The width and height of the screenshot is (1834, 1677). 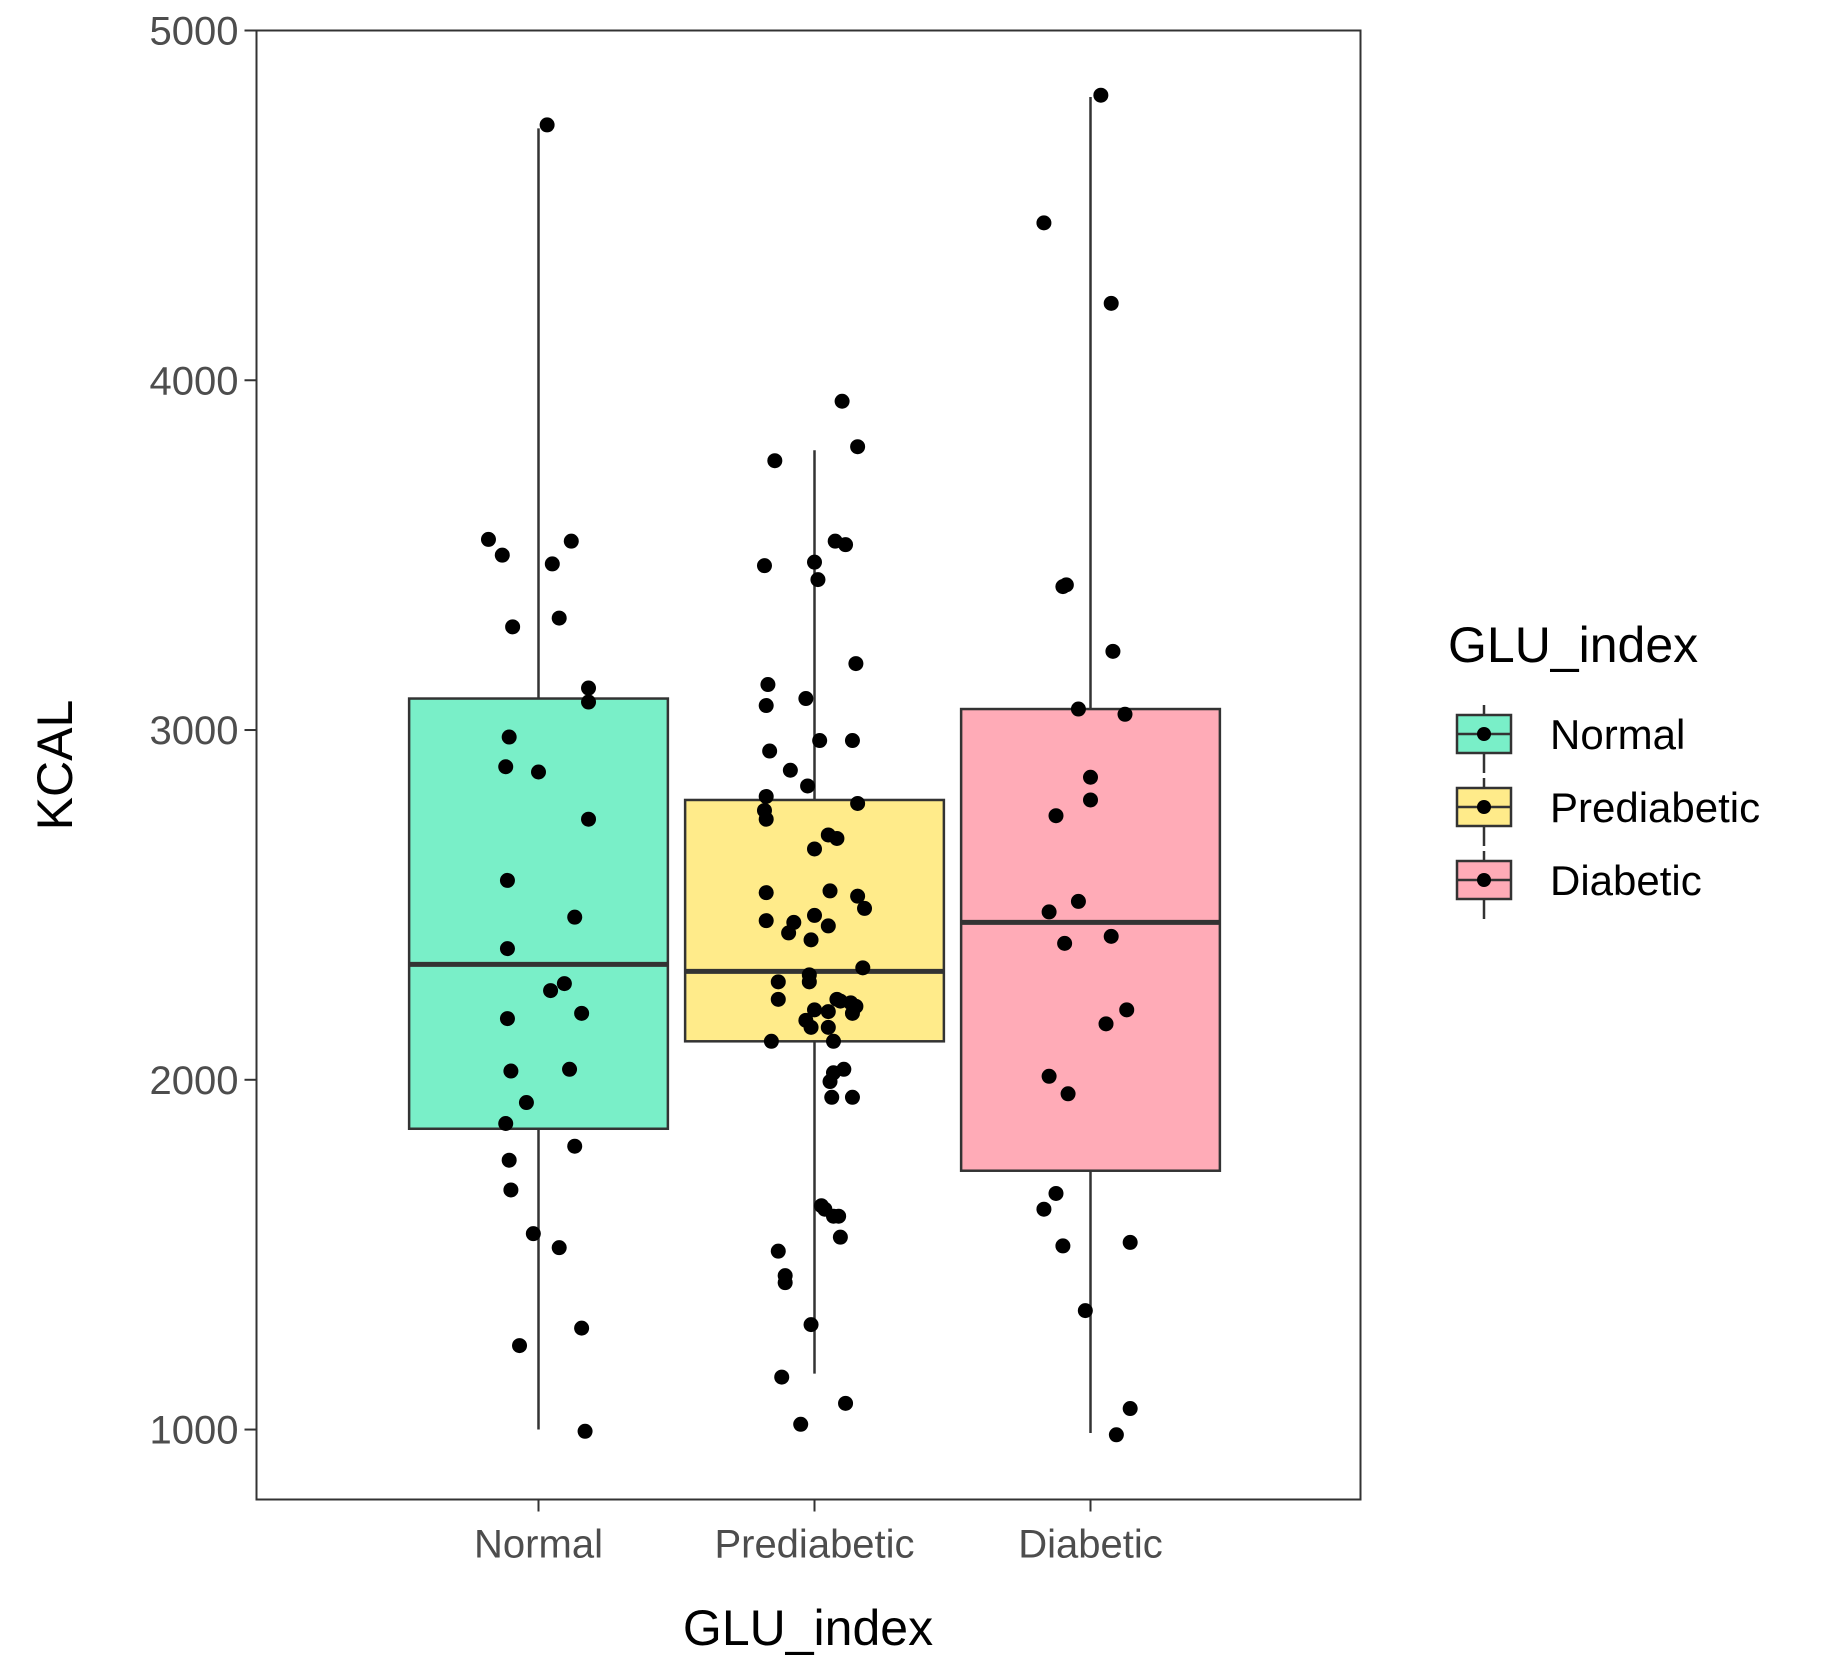 What do you see at coordinates (1484, 880) in the screenshot?
I see `legend-key-point-diabetic` at bounding box center [1484, 880].